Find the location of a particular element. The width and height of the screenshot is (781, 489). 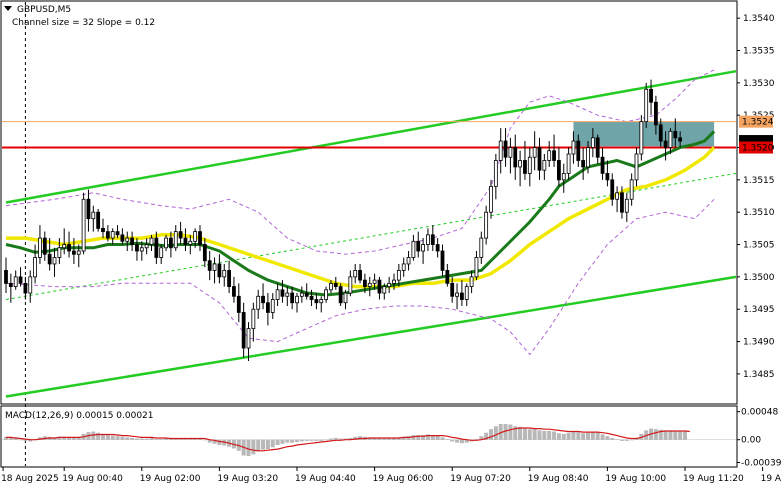

price-tick-label: 1.3500 is located at coordinates (759, 278).